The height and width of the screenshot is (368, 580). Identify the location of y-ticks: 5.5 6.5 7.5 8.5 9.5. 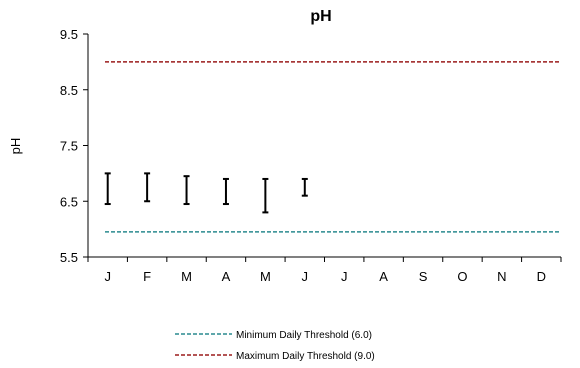
(74, 146).